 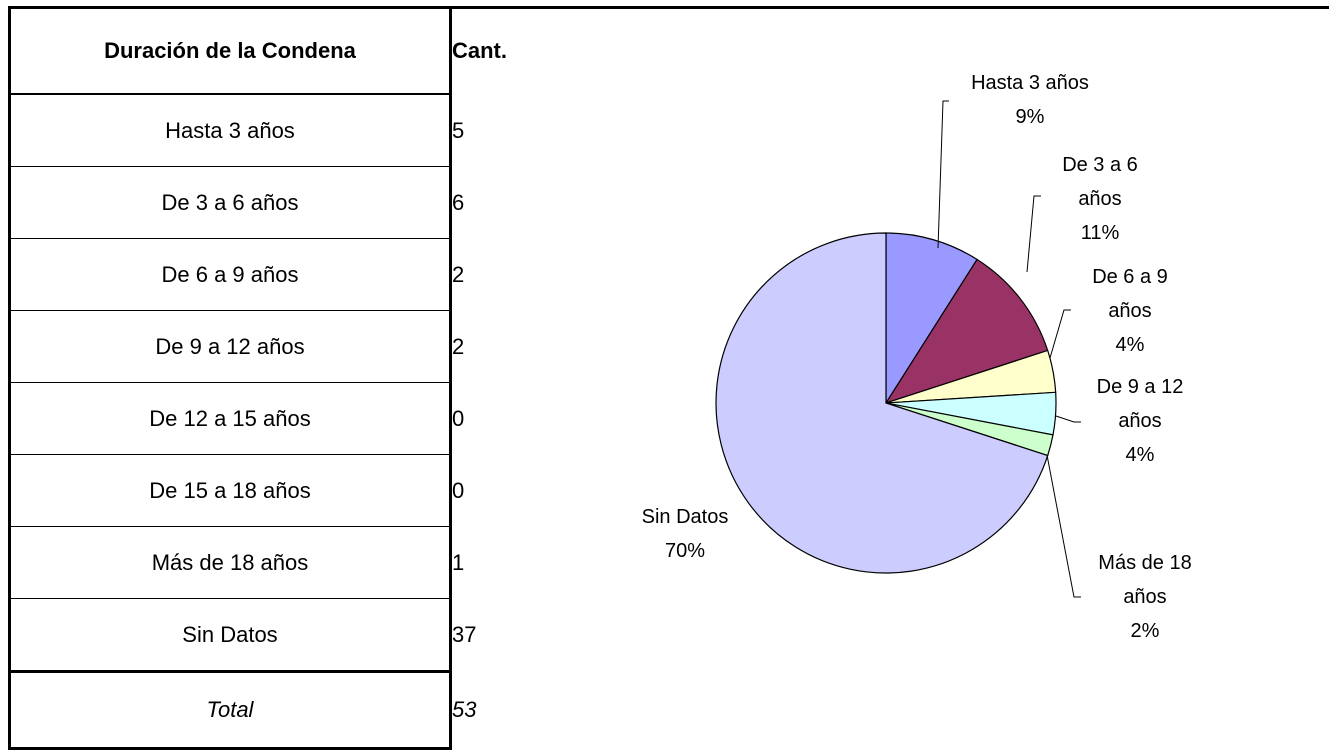 I want to click on table-row: De 15 a 18 años 0, so click(x=236, y=490).